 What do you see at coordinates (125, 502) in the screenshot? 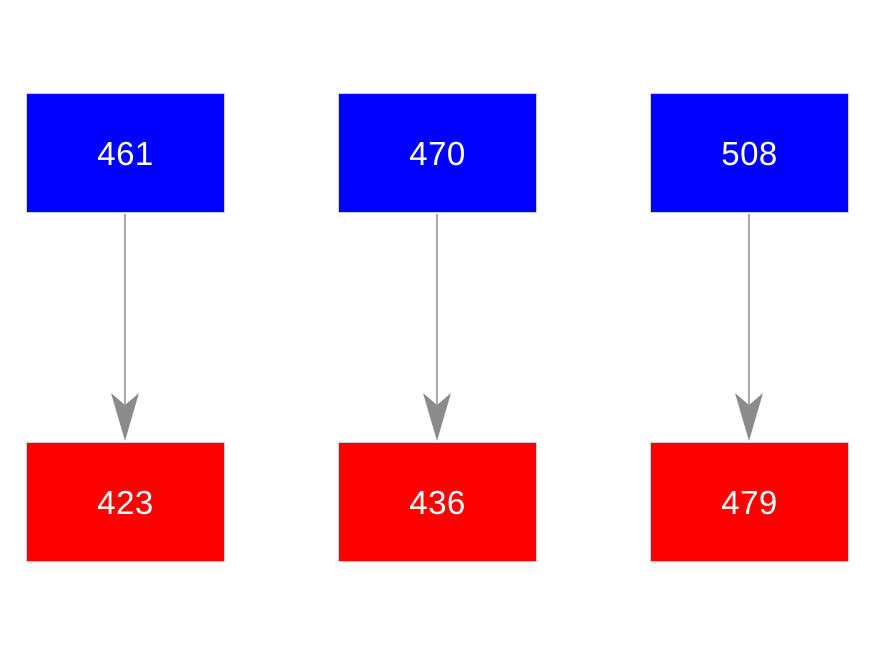
I see `target-node: 423` at bounding box center [125, 502].